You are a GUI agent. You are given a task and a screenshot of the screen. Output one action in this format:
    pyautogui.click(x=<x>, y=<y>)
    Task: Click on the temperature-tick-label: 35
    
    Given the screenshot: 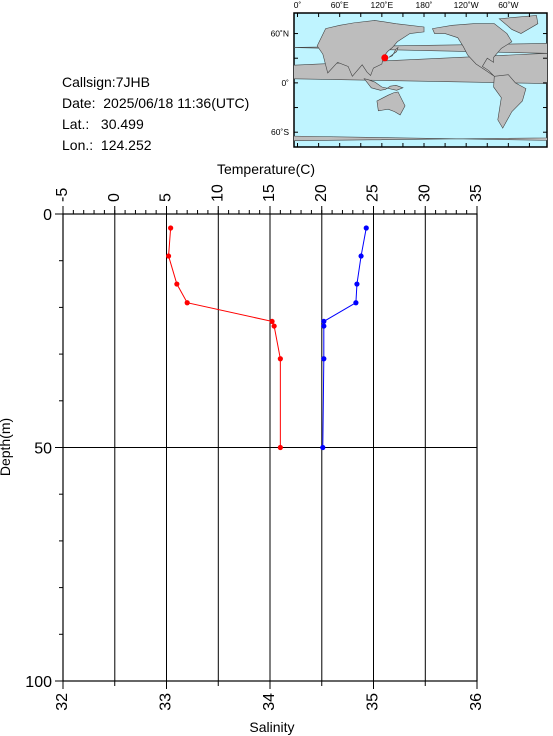 What is the action you would take?
    pyautogui.click(x=476, y=193)
    